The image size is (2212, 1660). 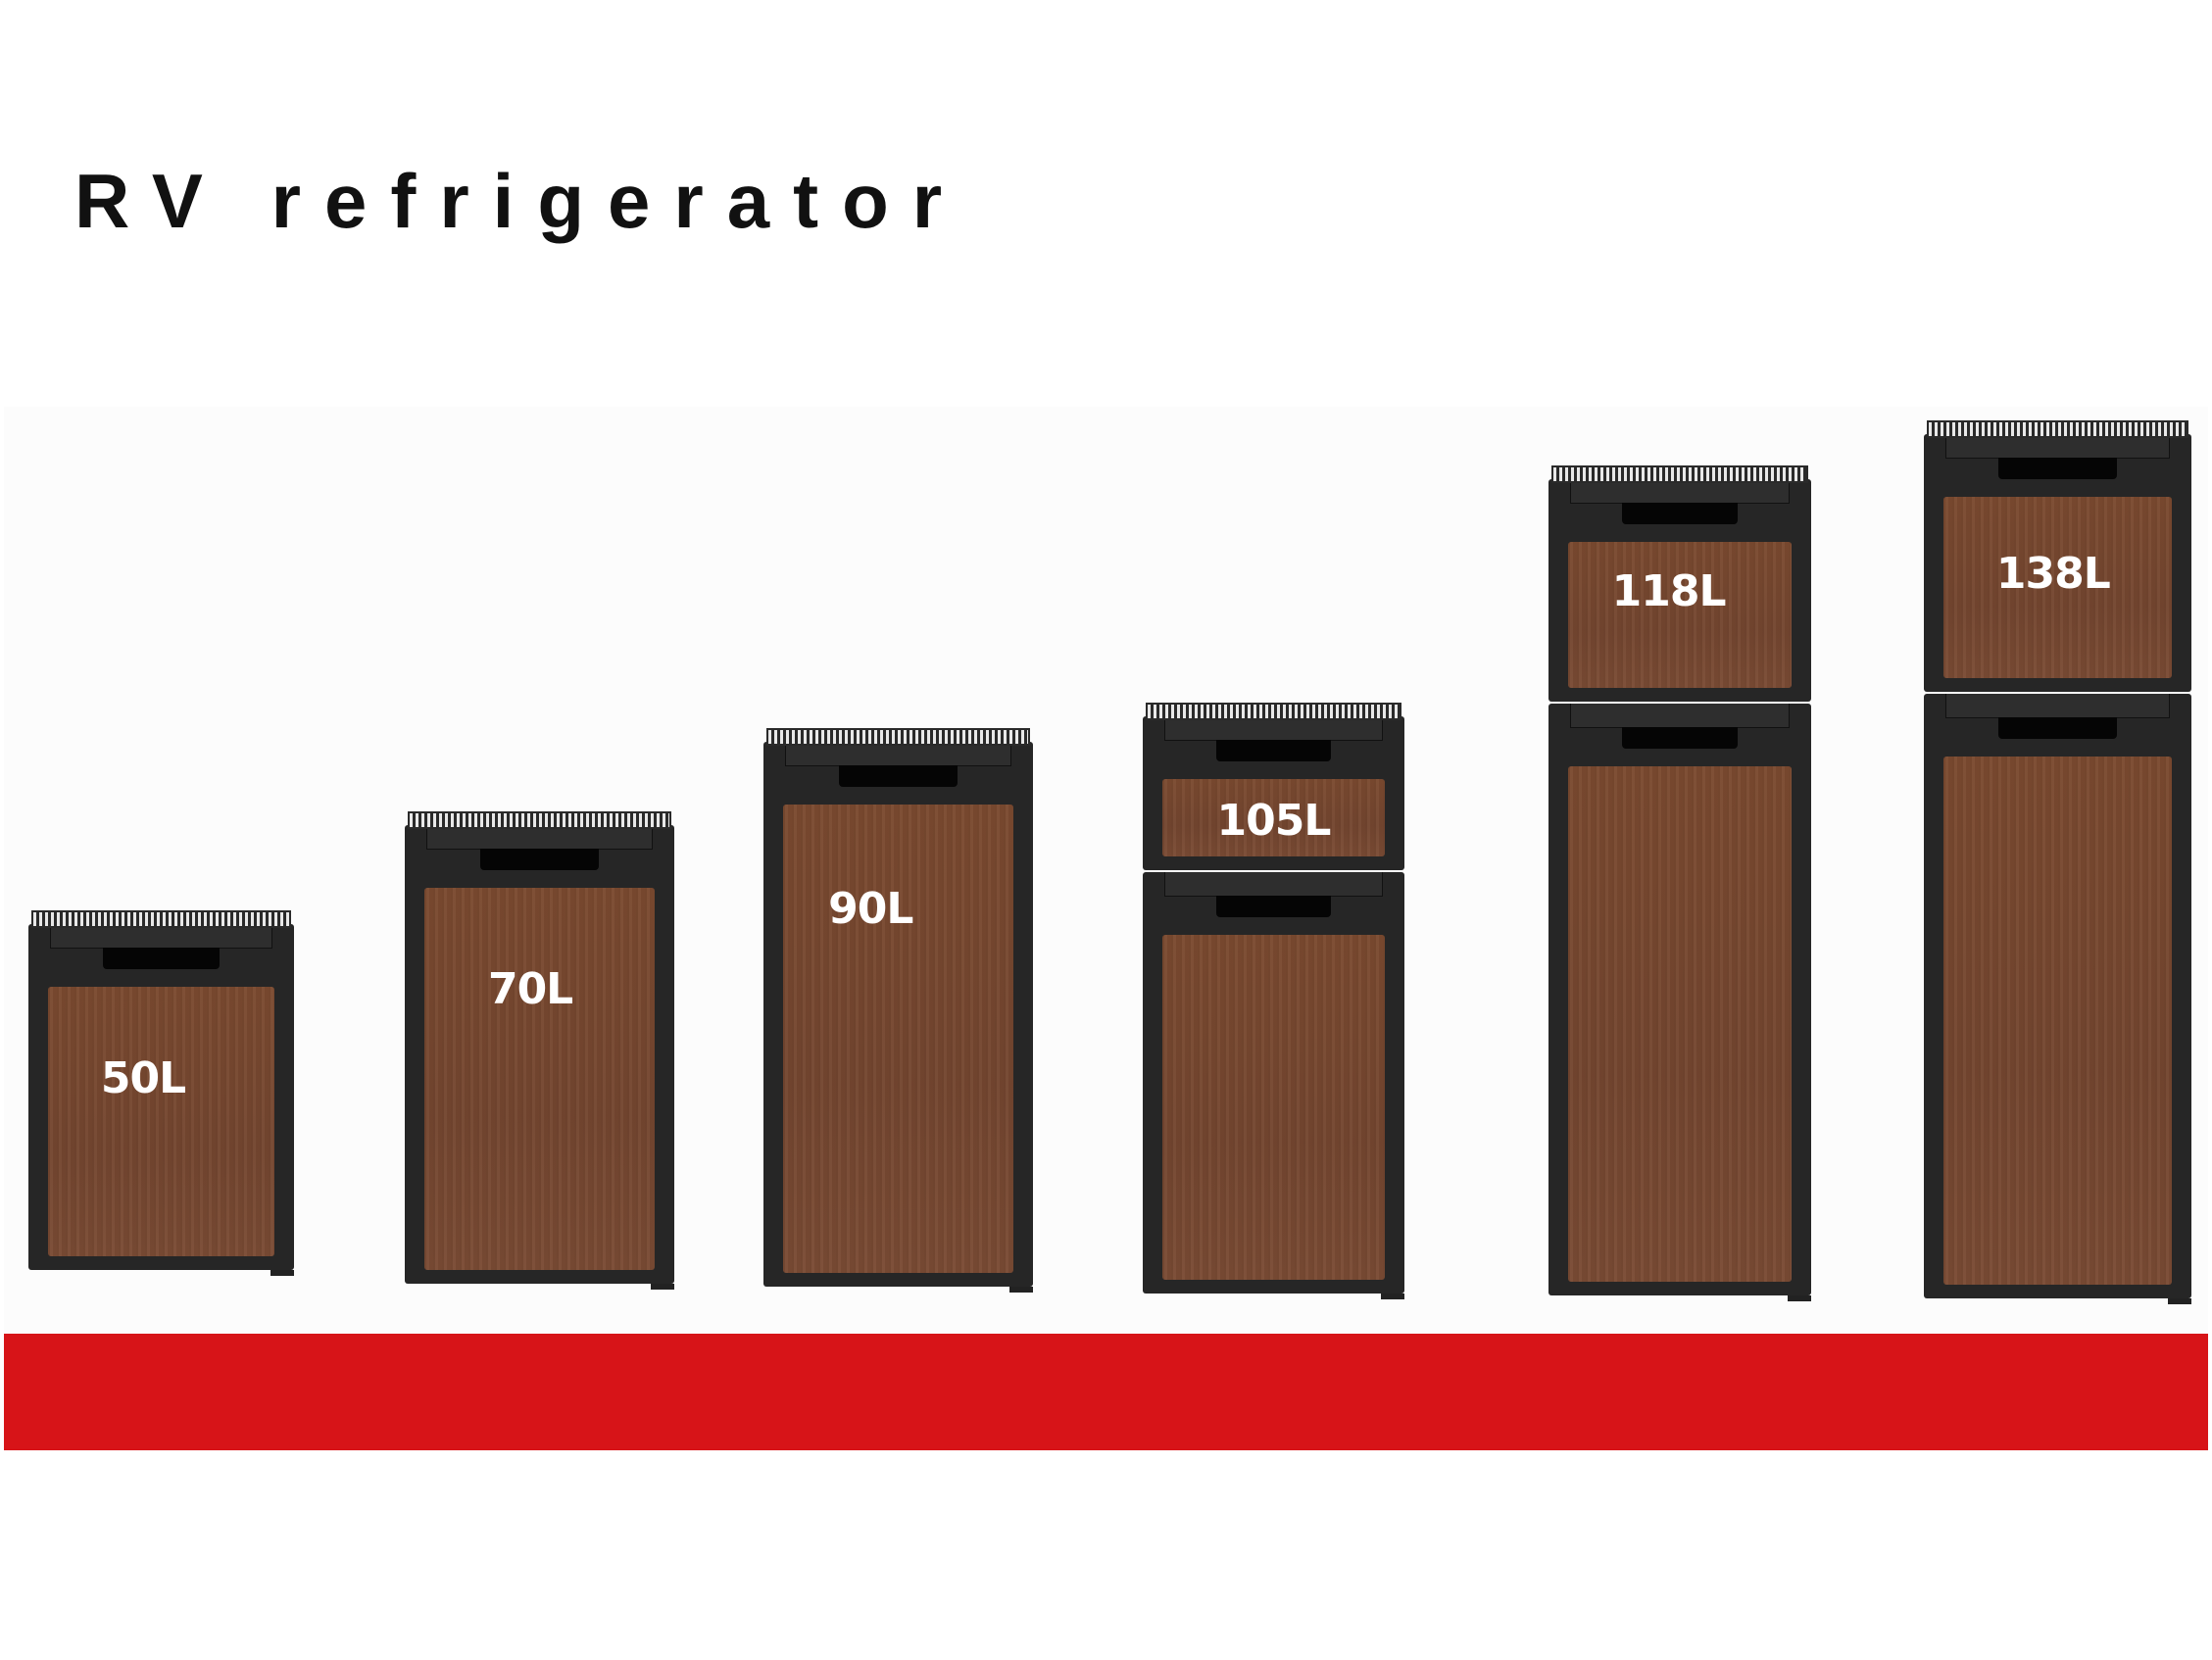 I want to click on refrigerator-1: 70L, so click(x=539, y=1050).